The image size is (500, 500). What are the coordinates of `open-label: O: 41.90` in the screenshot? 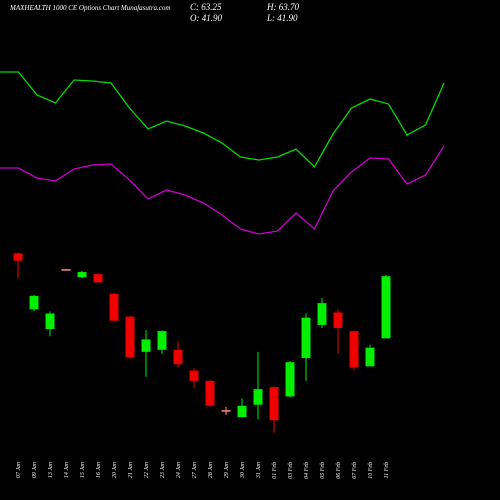 It's located at (206, 18).